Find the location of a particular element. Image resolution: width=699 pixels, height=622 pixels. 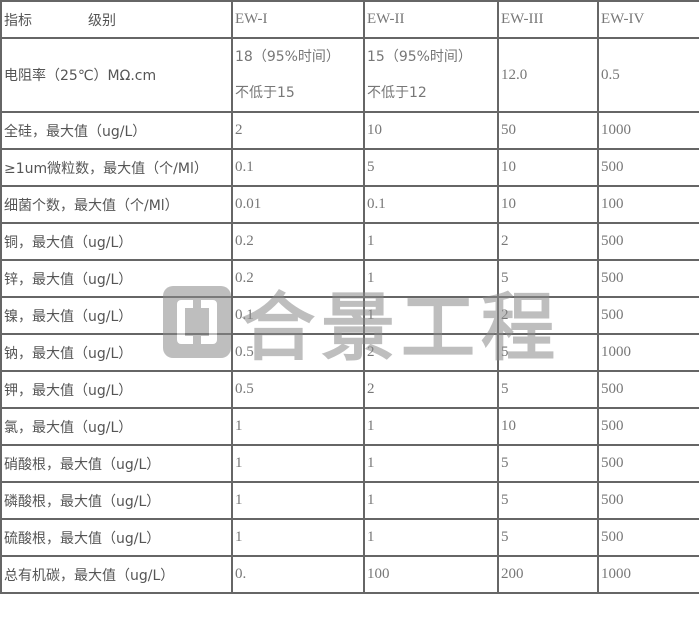

indicator-cell: 硝酸根，最大值（ug/L） is located at coordinates (116, 463).